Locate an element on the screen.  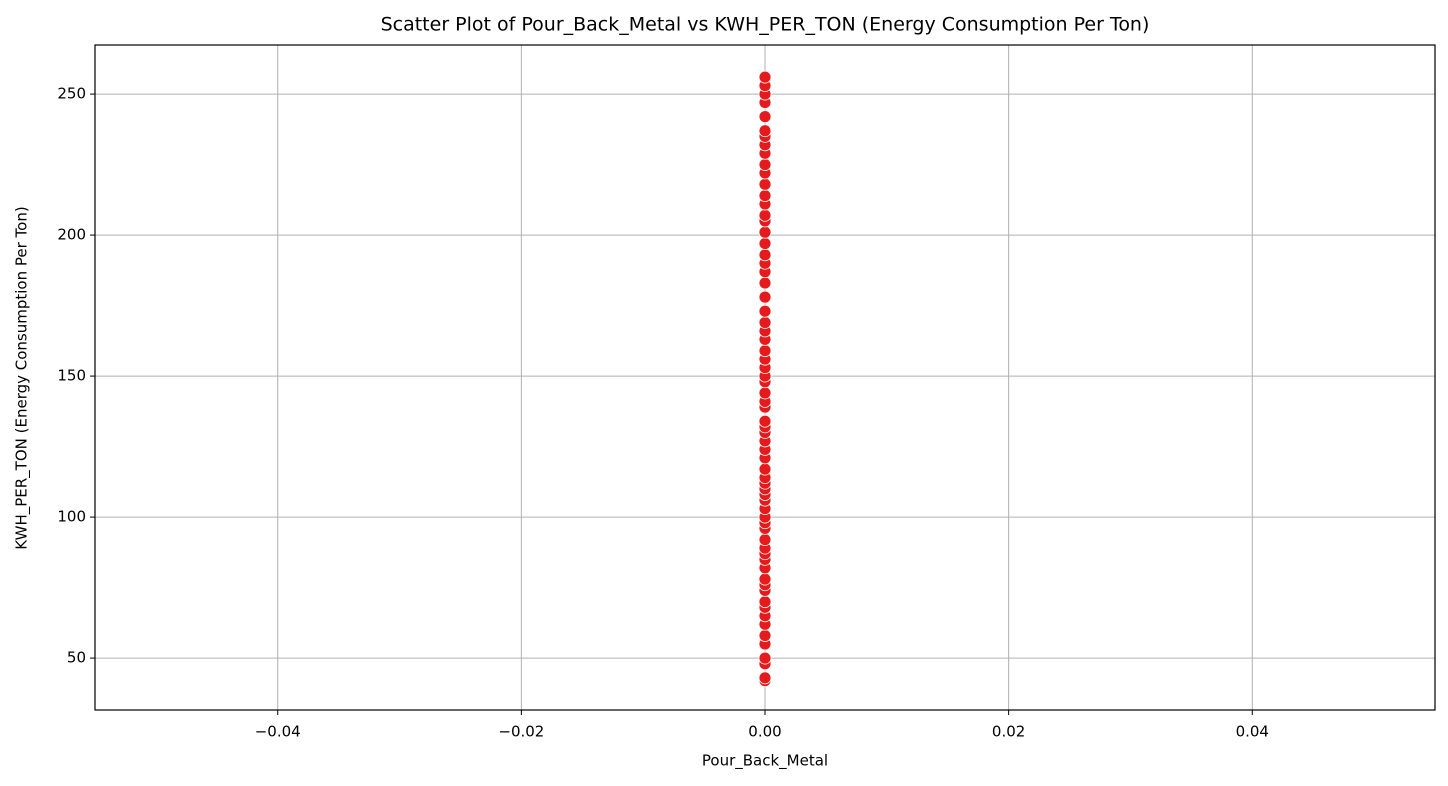
y-tick-label: 200 is located at coordinates (71, 235).